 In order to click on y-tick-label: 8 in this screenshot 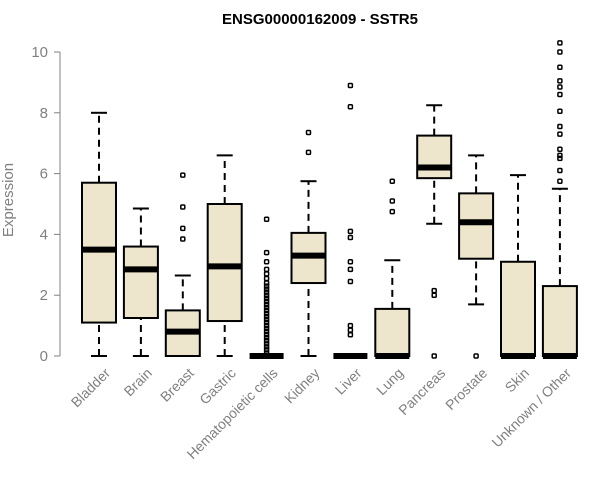, I will do `click(44, 113)`.